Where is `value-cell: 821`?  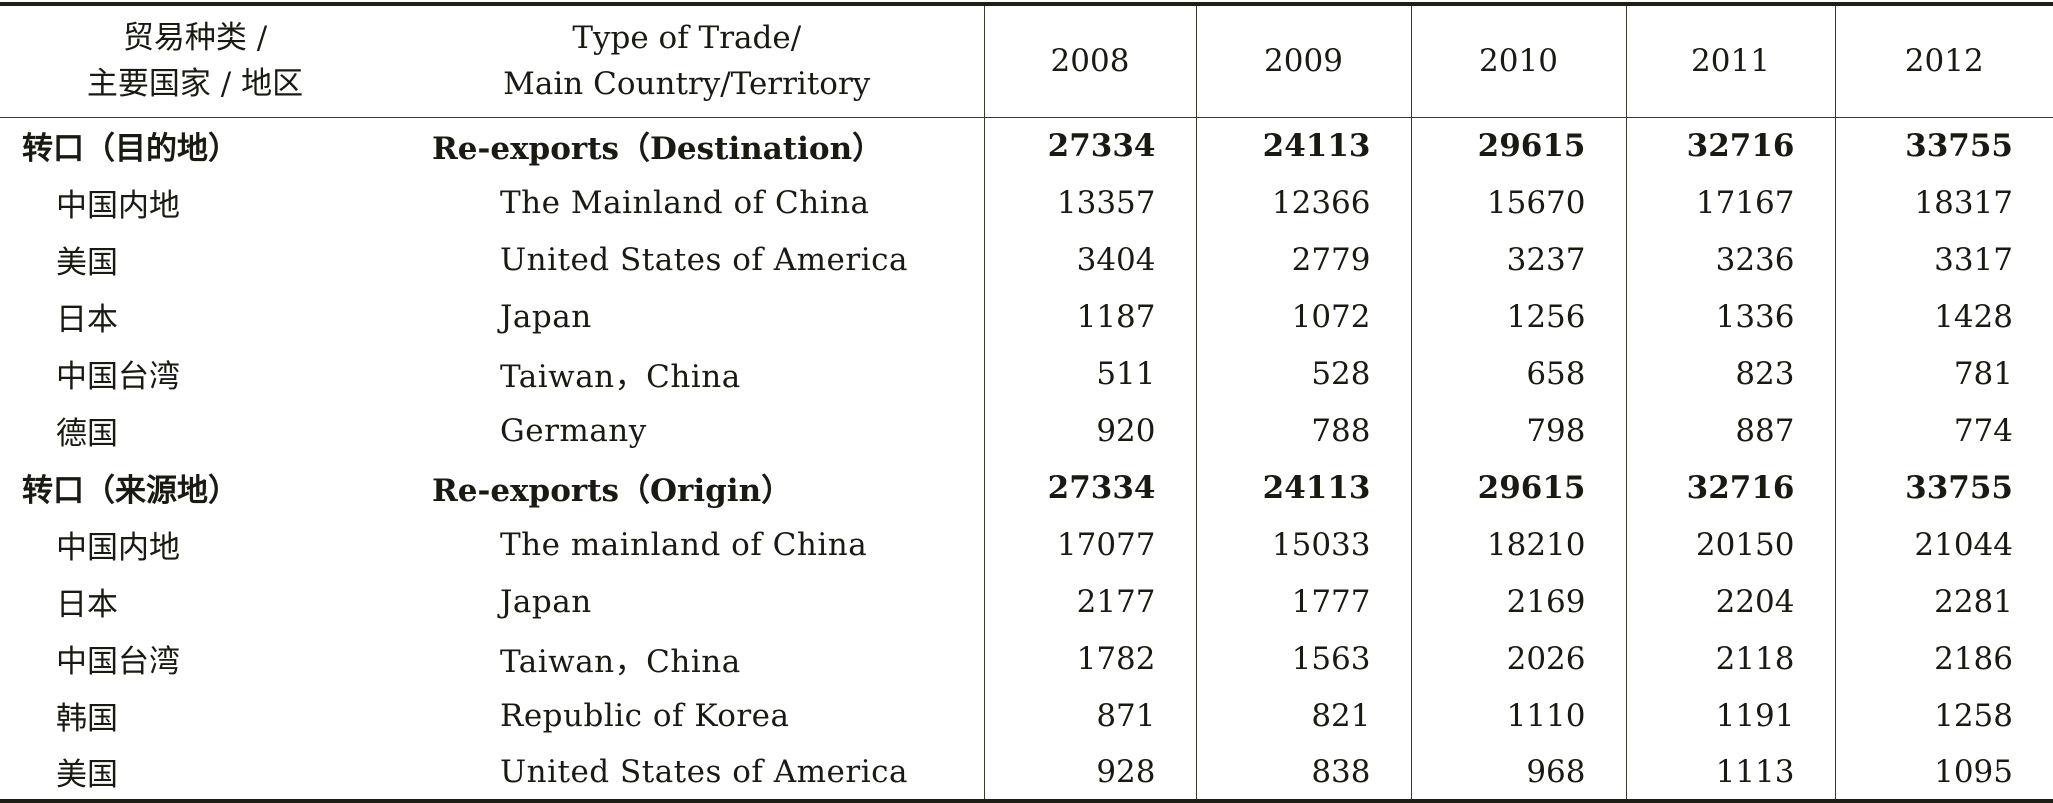
value-cell: 821 is located at coordinates (1303, 715).